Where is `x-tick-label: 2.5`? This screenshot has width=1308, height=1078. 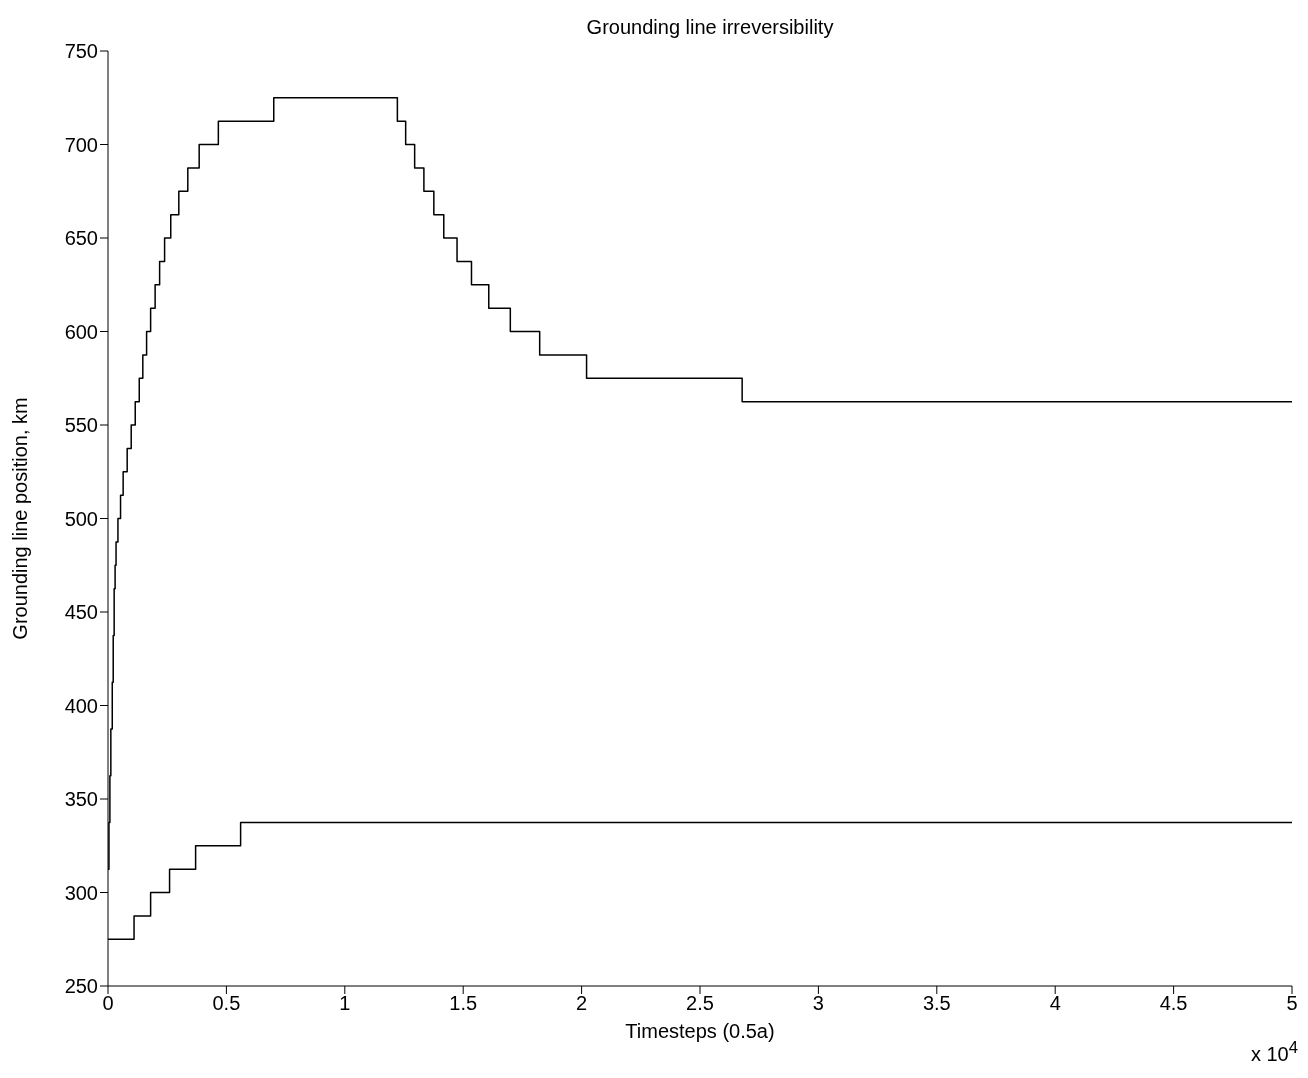
x-tick-label: 2.5 is located at coordinates (700, 1003).